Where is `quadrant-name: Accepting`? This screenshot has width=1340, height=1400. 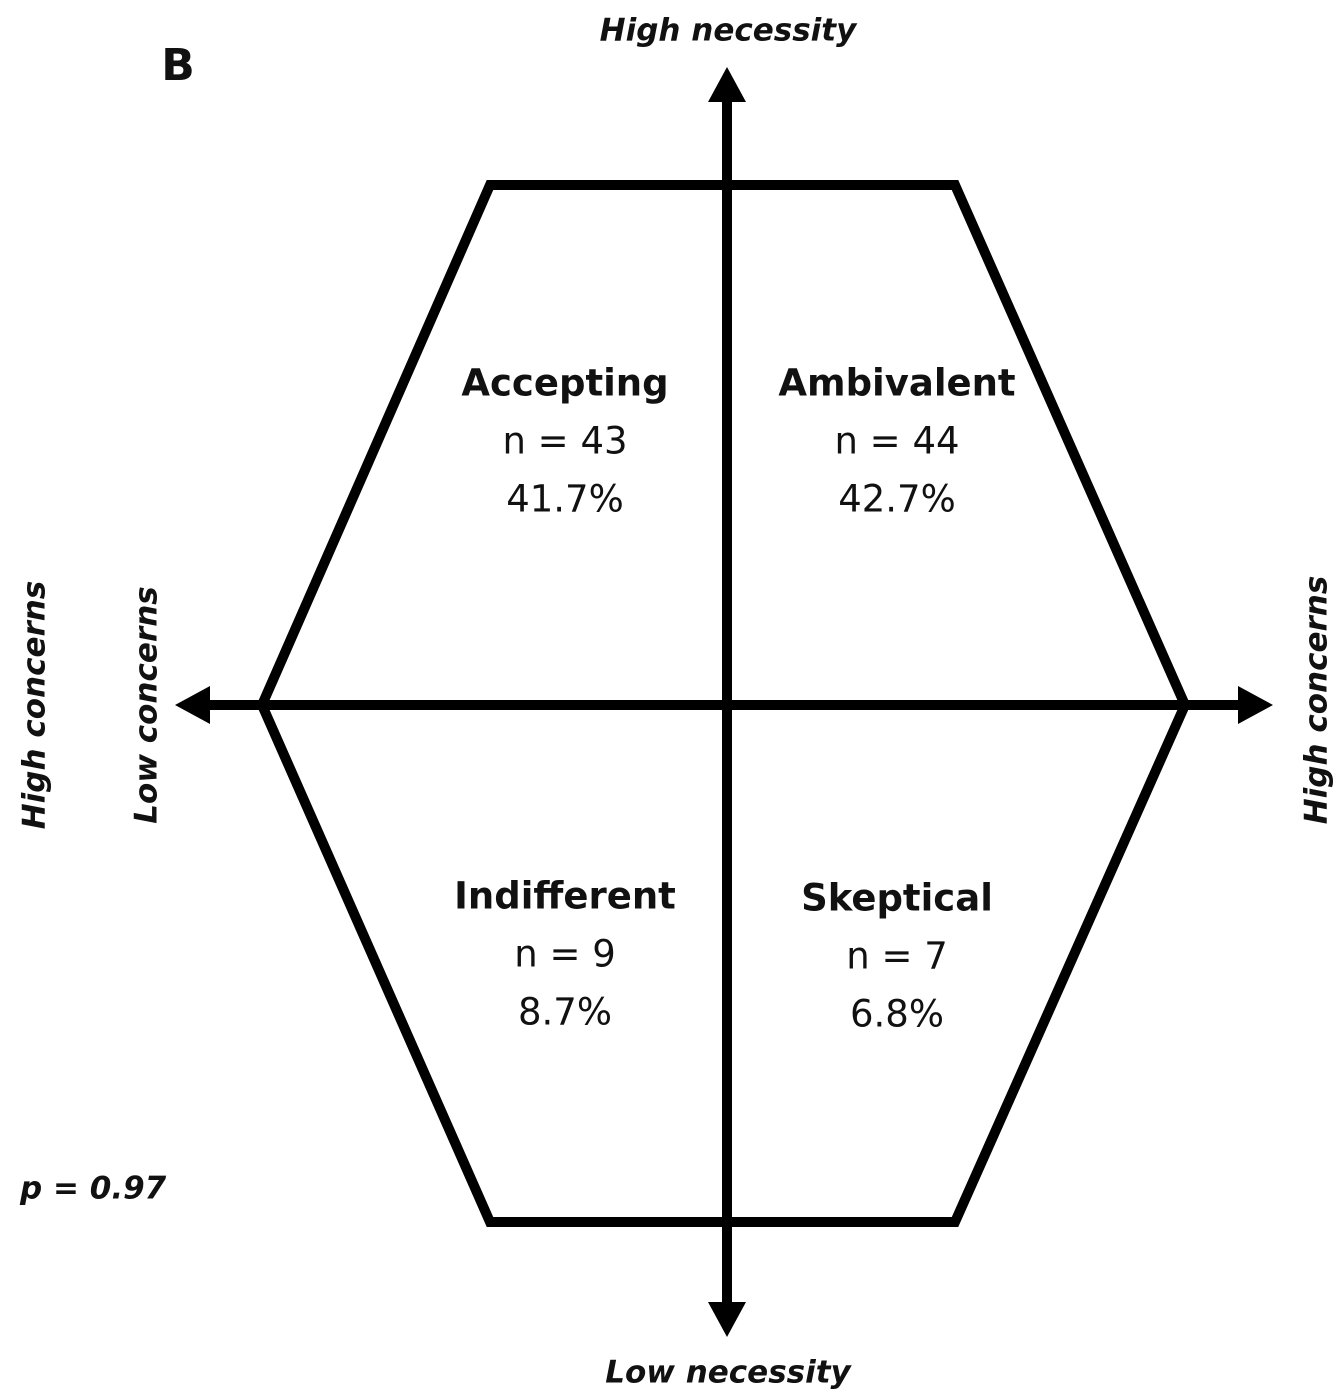 quadrant-name: Accepting is located at coordinates (564, 383).